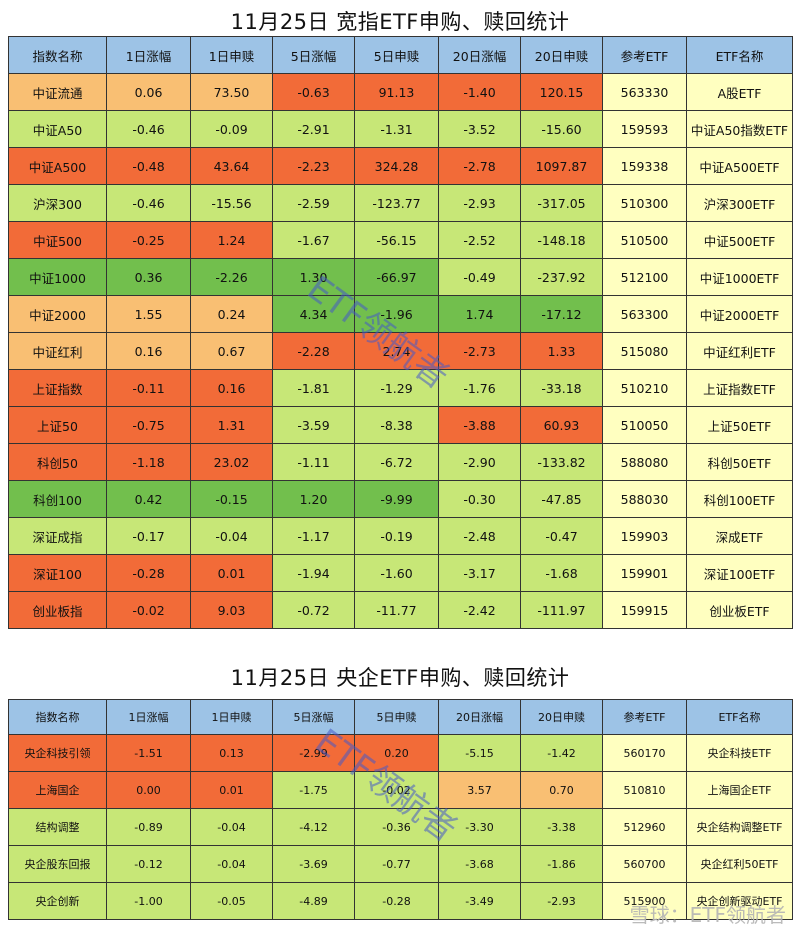 This screenshot has width=800, height=934. I want to click on cell-5d-change: -1.94, so click(313, 573).